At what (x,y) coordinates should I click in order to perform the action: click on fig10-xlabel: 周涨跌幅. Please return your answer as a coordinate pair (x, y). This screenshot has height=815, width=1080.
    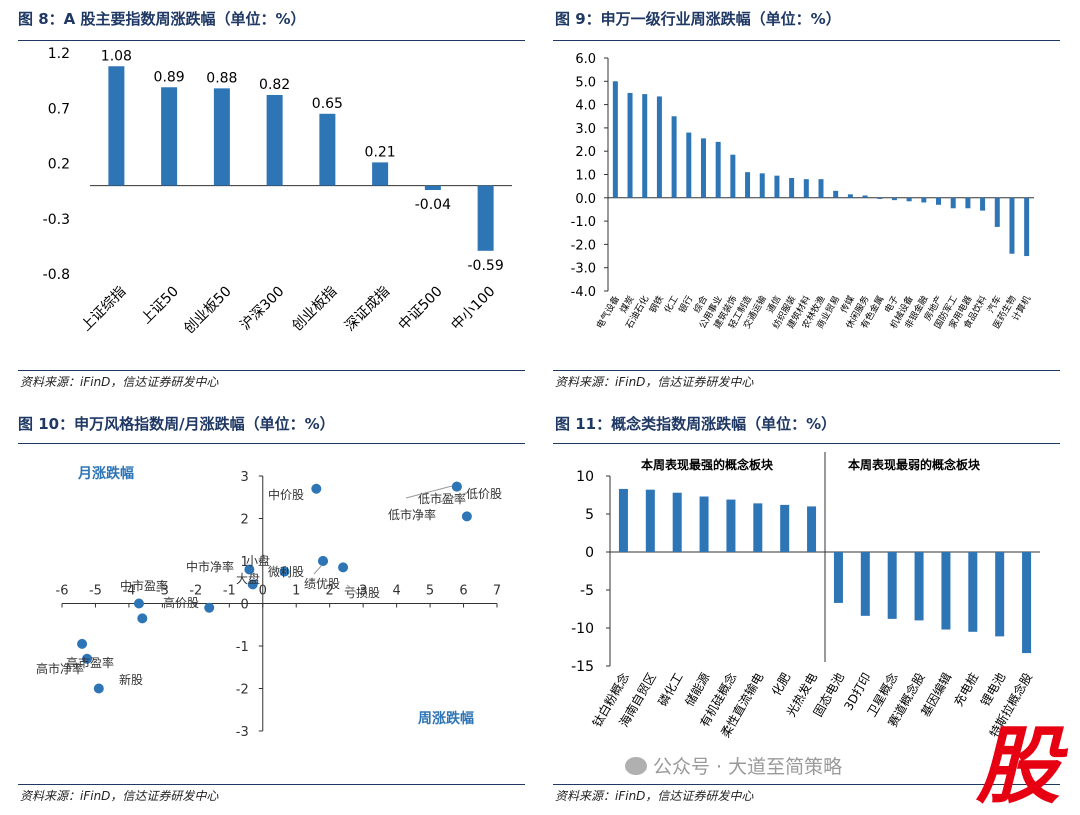
    Looking at the image, I should click on (446, 718).